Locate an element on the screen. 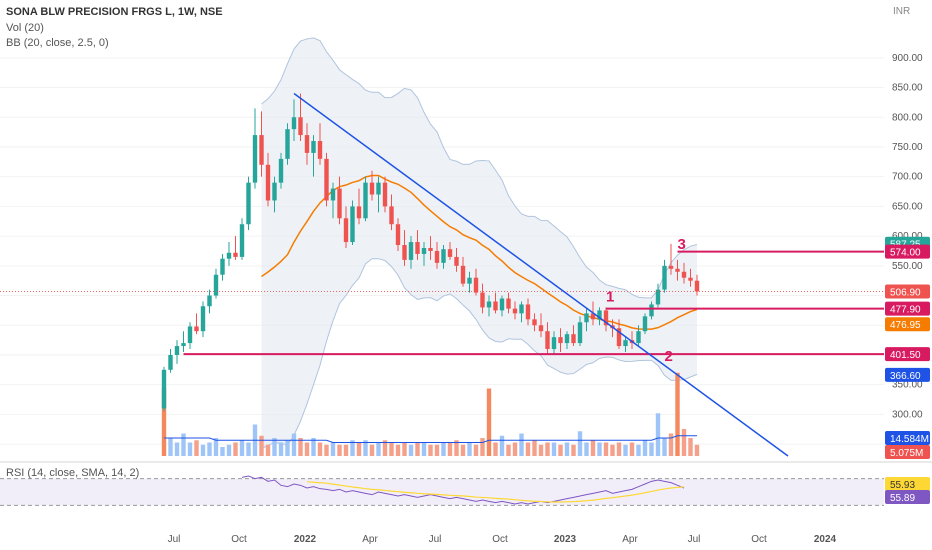 The width and height of the screenshot is (932, 550). chart-title: SONA BLW PRECISION FRGS L, 1W, NSE is located at coordinates (114, 12).